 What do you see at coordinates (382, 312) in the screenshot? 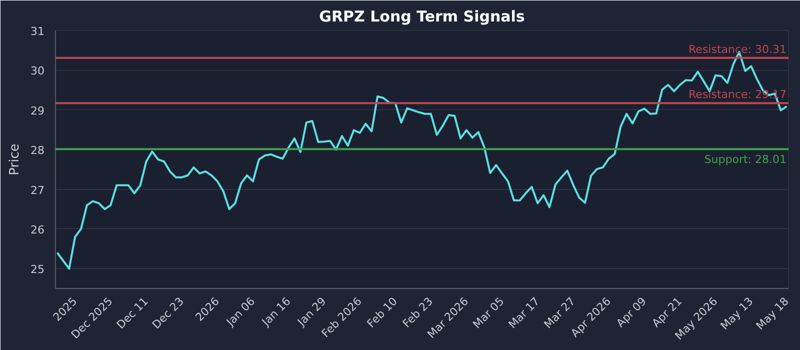
I see `x-tick-label: Feb 10` at bounding box center [382, 312].